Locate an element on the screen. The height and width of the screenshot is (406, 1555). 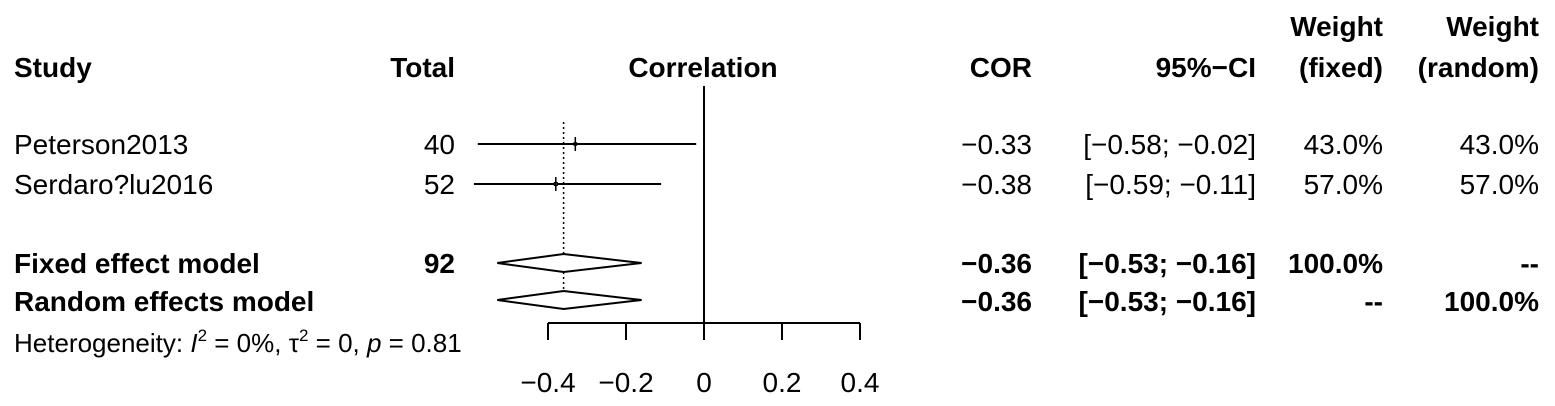
header-weight-fixed-line1: Weight is located at coordinates (1336, 26).